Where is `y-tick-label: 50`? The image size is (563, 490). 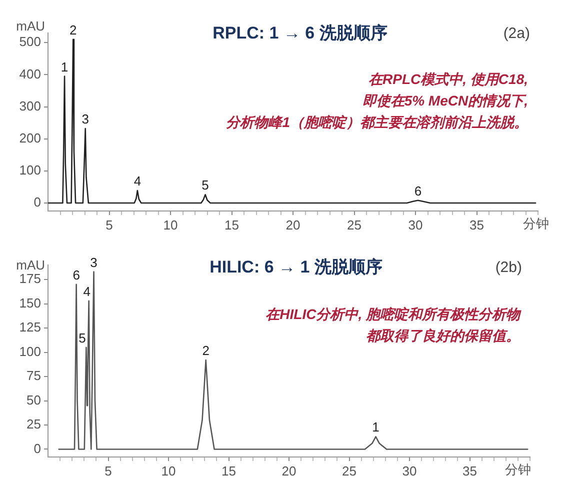
y-tick-label: 50 is located at coordinates (33, 400).